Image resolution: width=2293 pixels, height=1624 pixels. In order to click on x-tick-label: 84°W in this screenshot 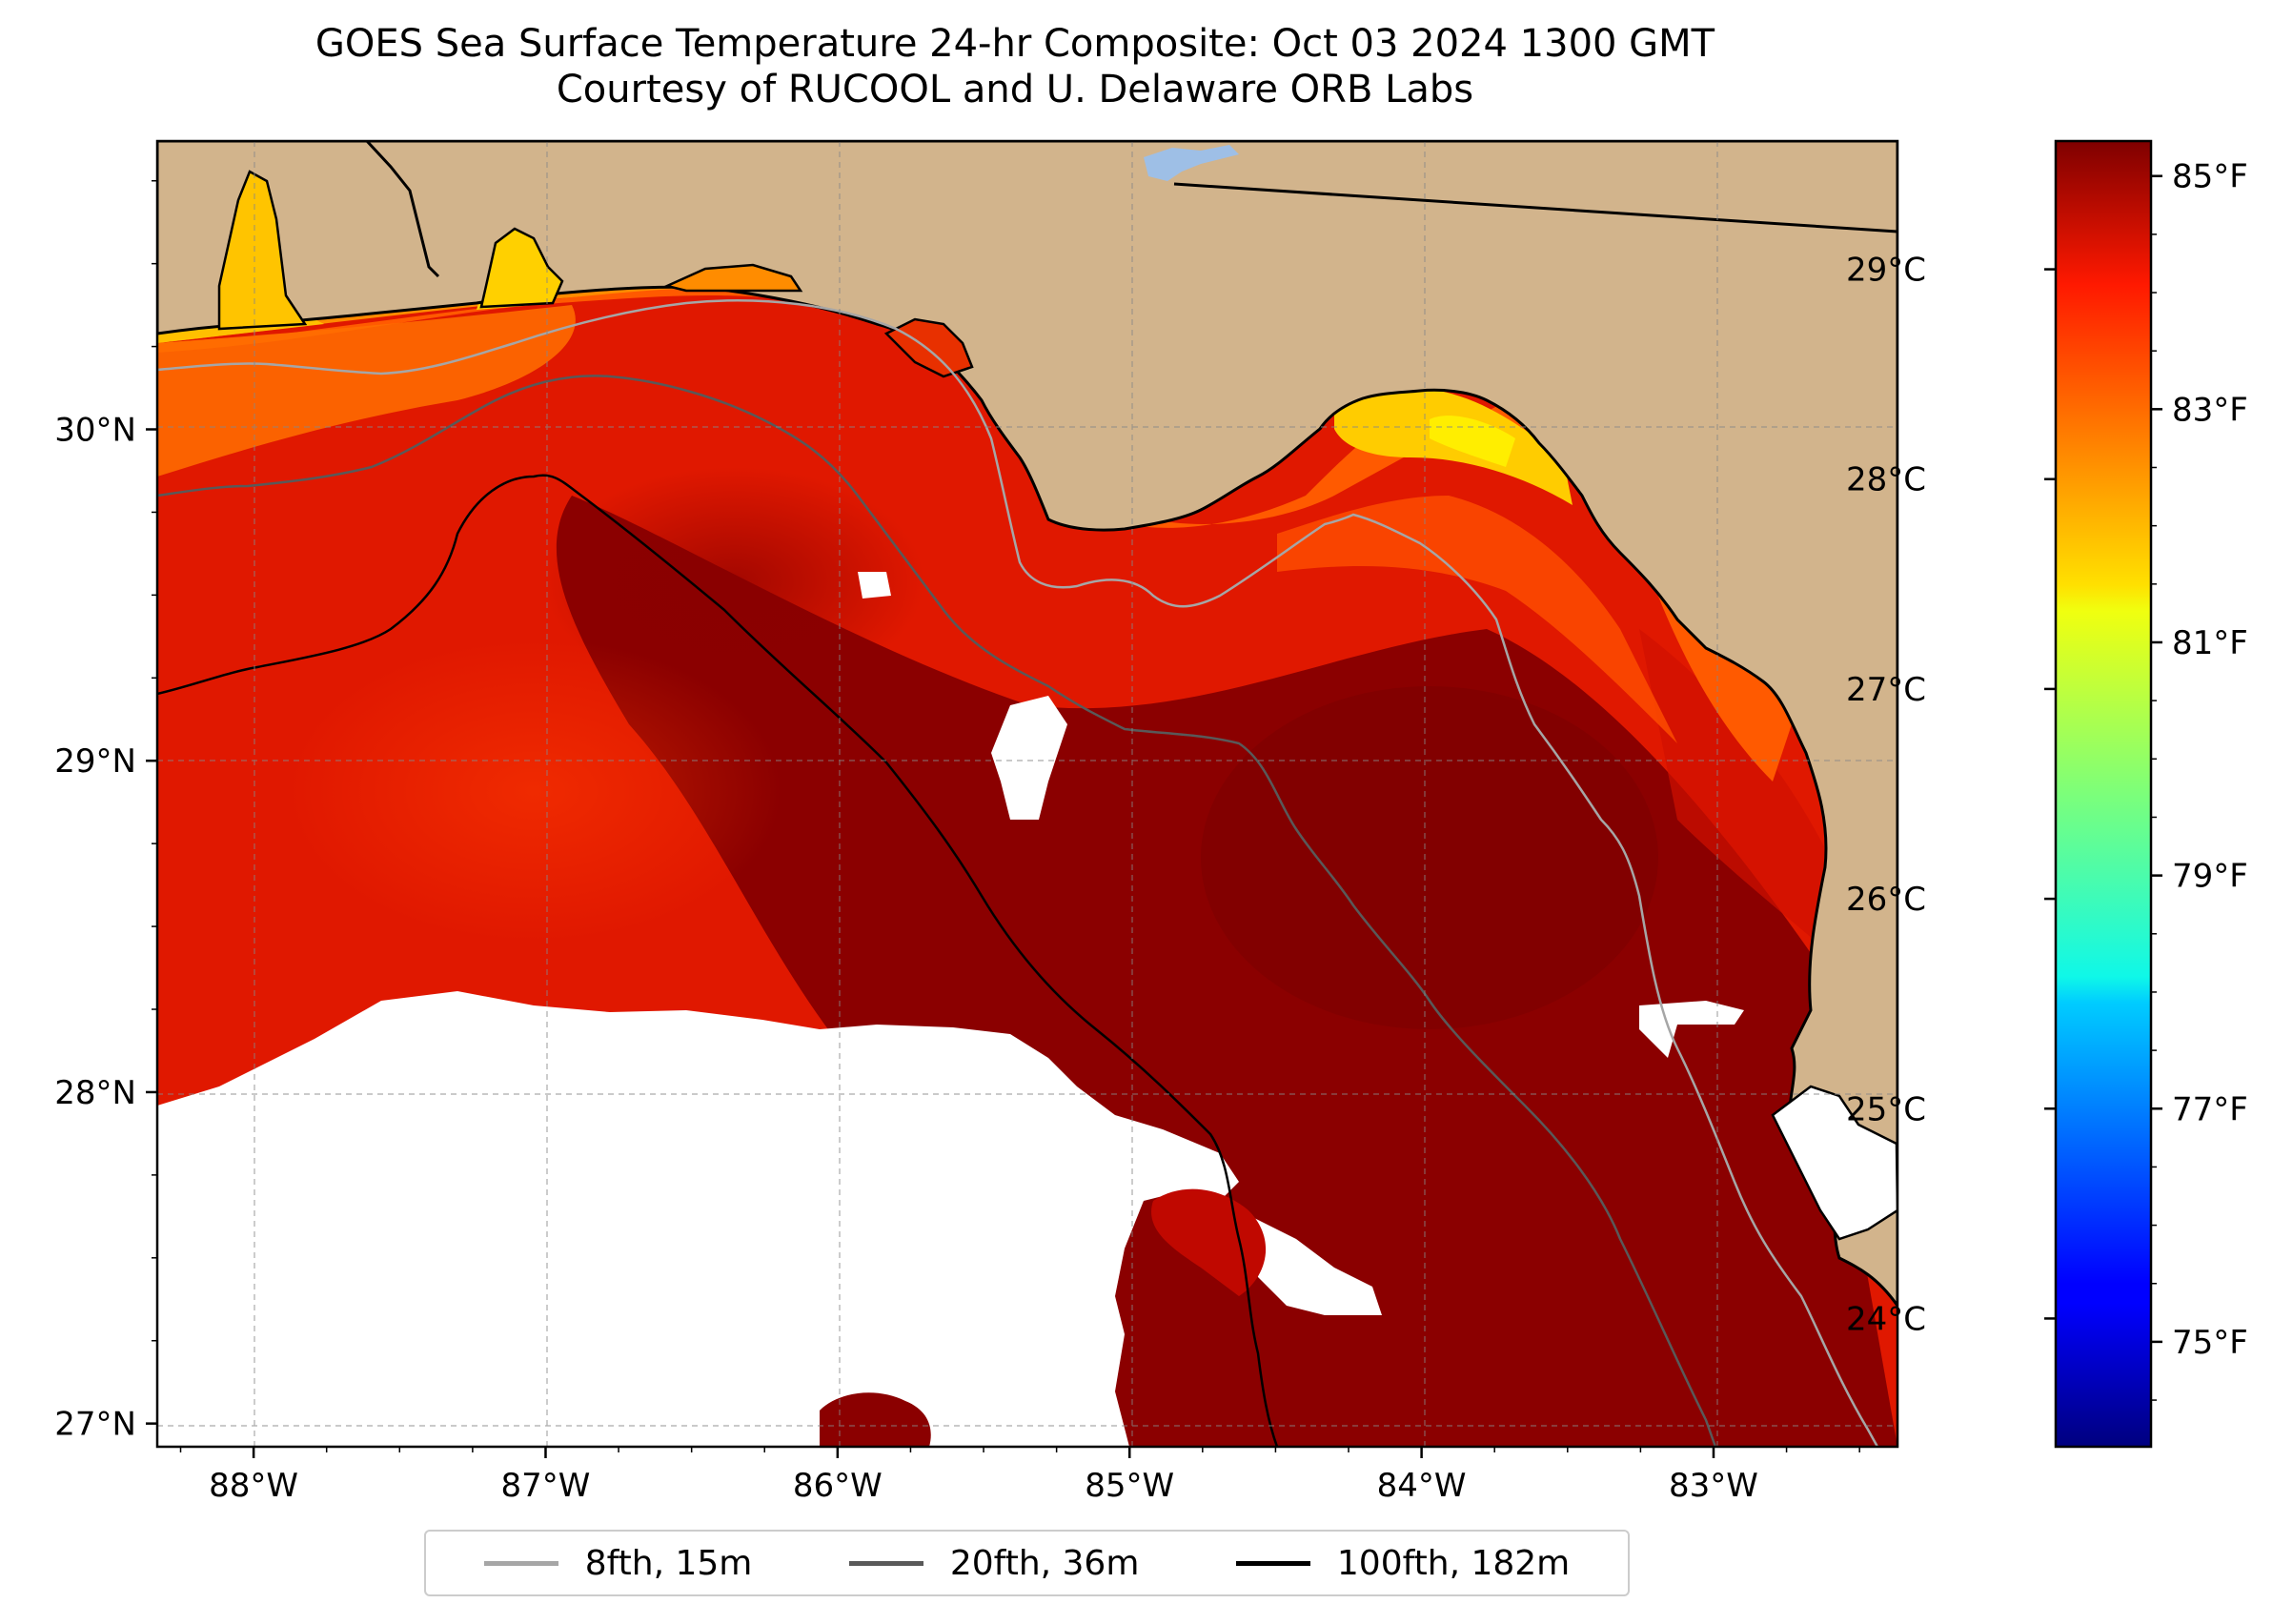, I will do `click(1422, 1486)`.